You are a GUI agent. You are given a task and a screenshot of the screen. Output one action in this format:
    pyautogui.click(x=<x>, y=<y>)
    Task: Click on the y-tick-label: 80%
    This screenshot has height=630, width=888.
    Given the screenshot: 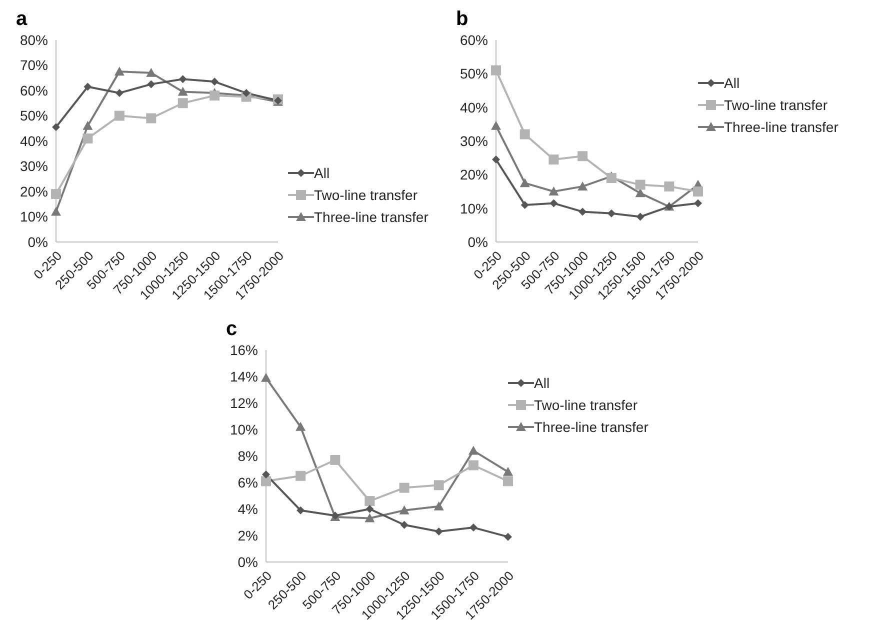 What is the action you would take?
    pyautogui.click(x=34, y=40)
    